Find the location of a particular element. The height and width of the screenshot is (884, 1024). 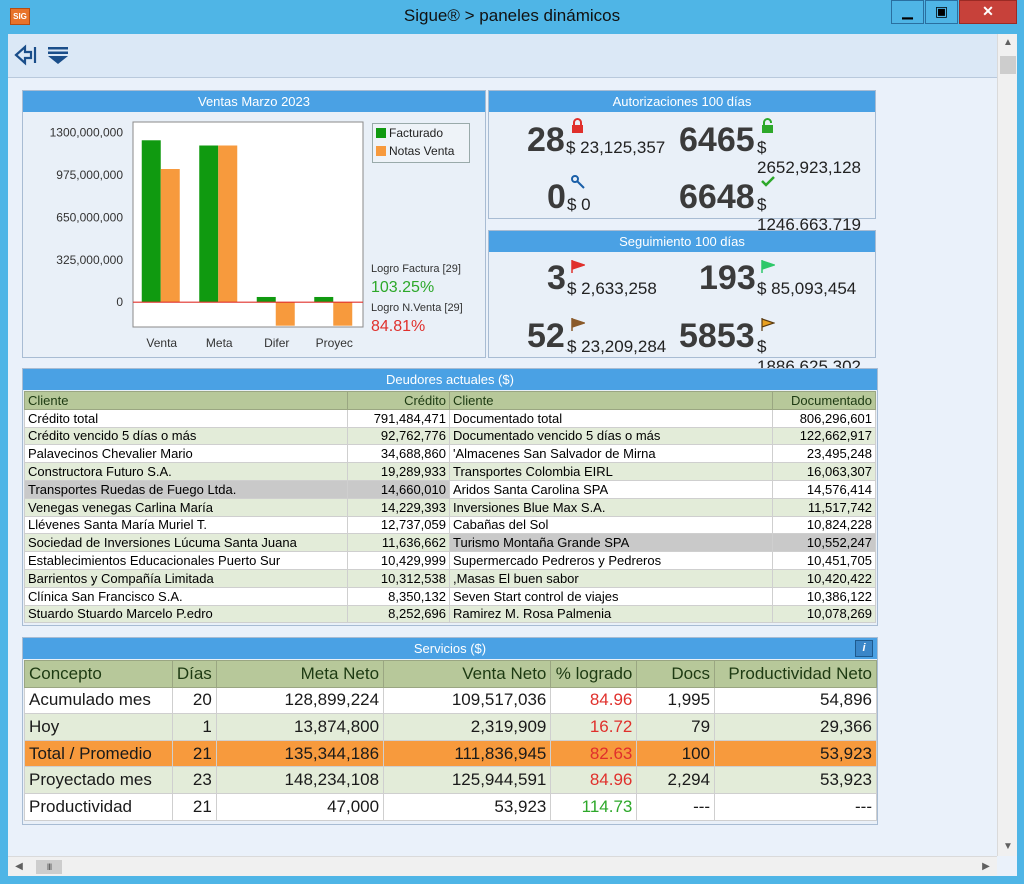

info-icon: i is located at coordinates (864, 648).